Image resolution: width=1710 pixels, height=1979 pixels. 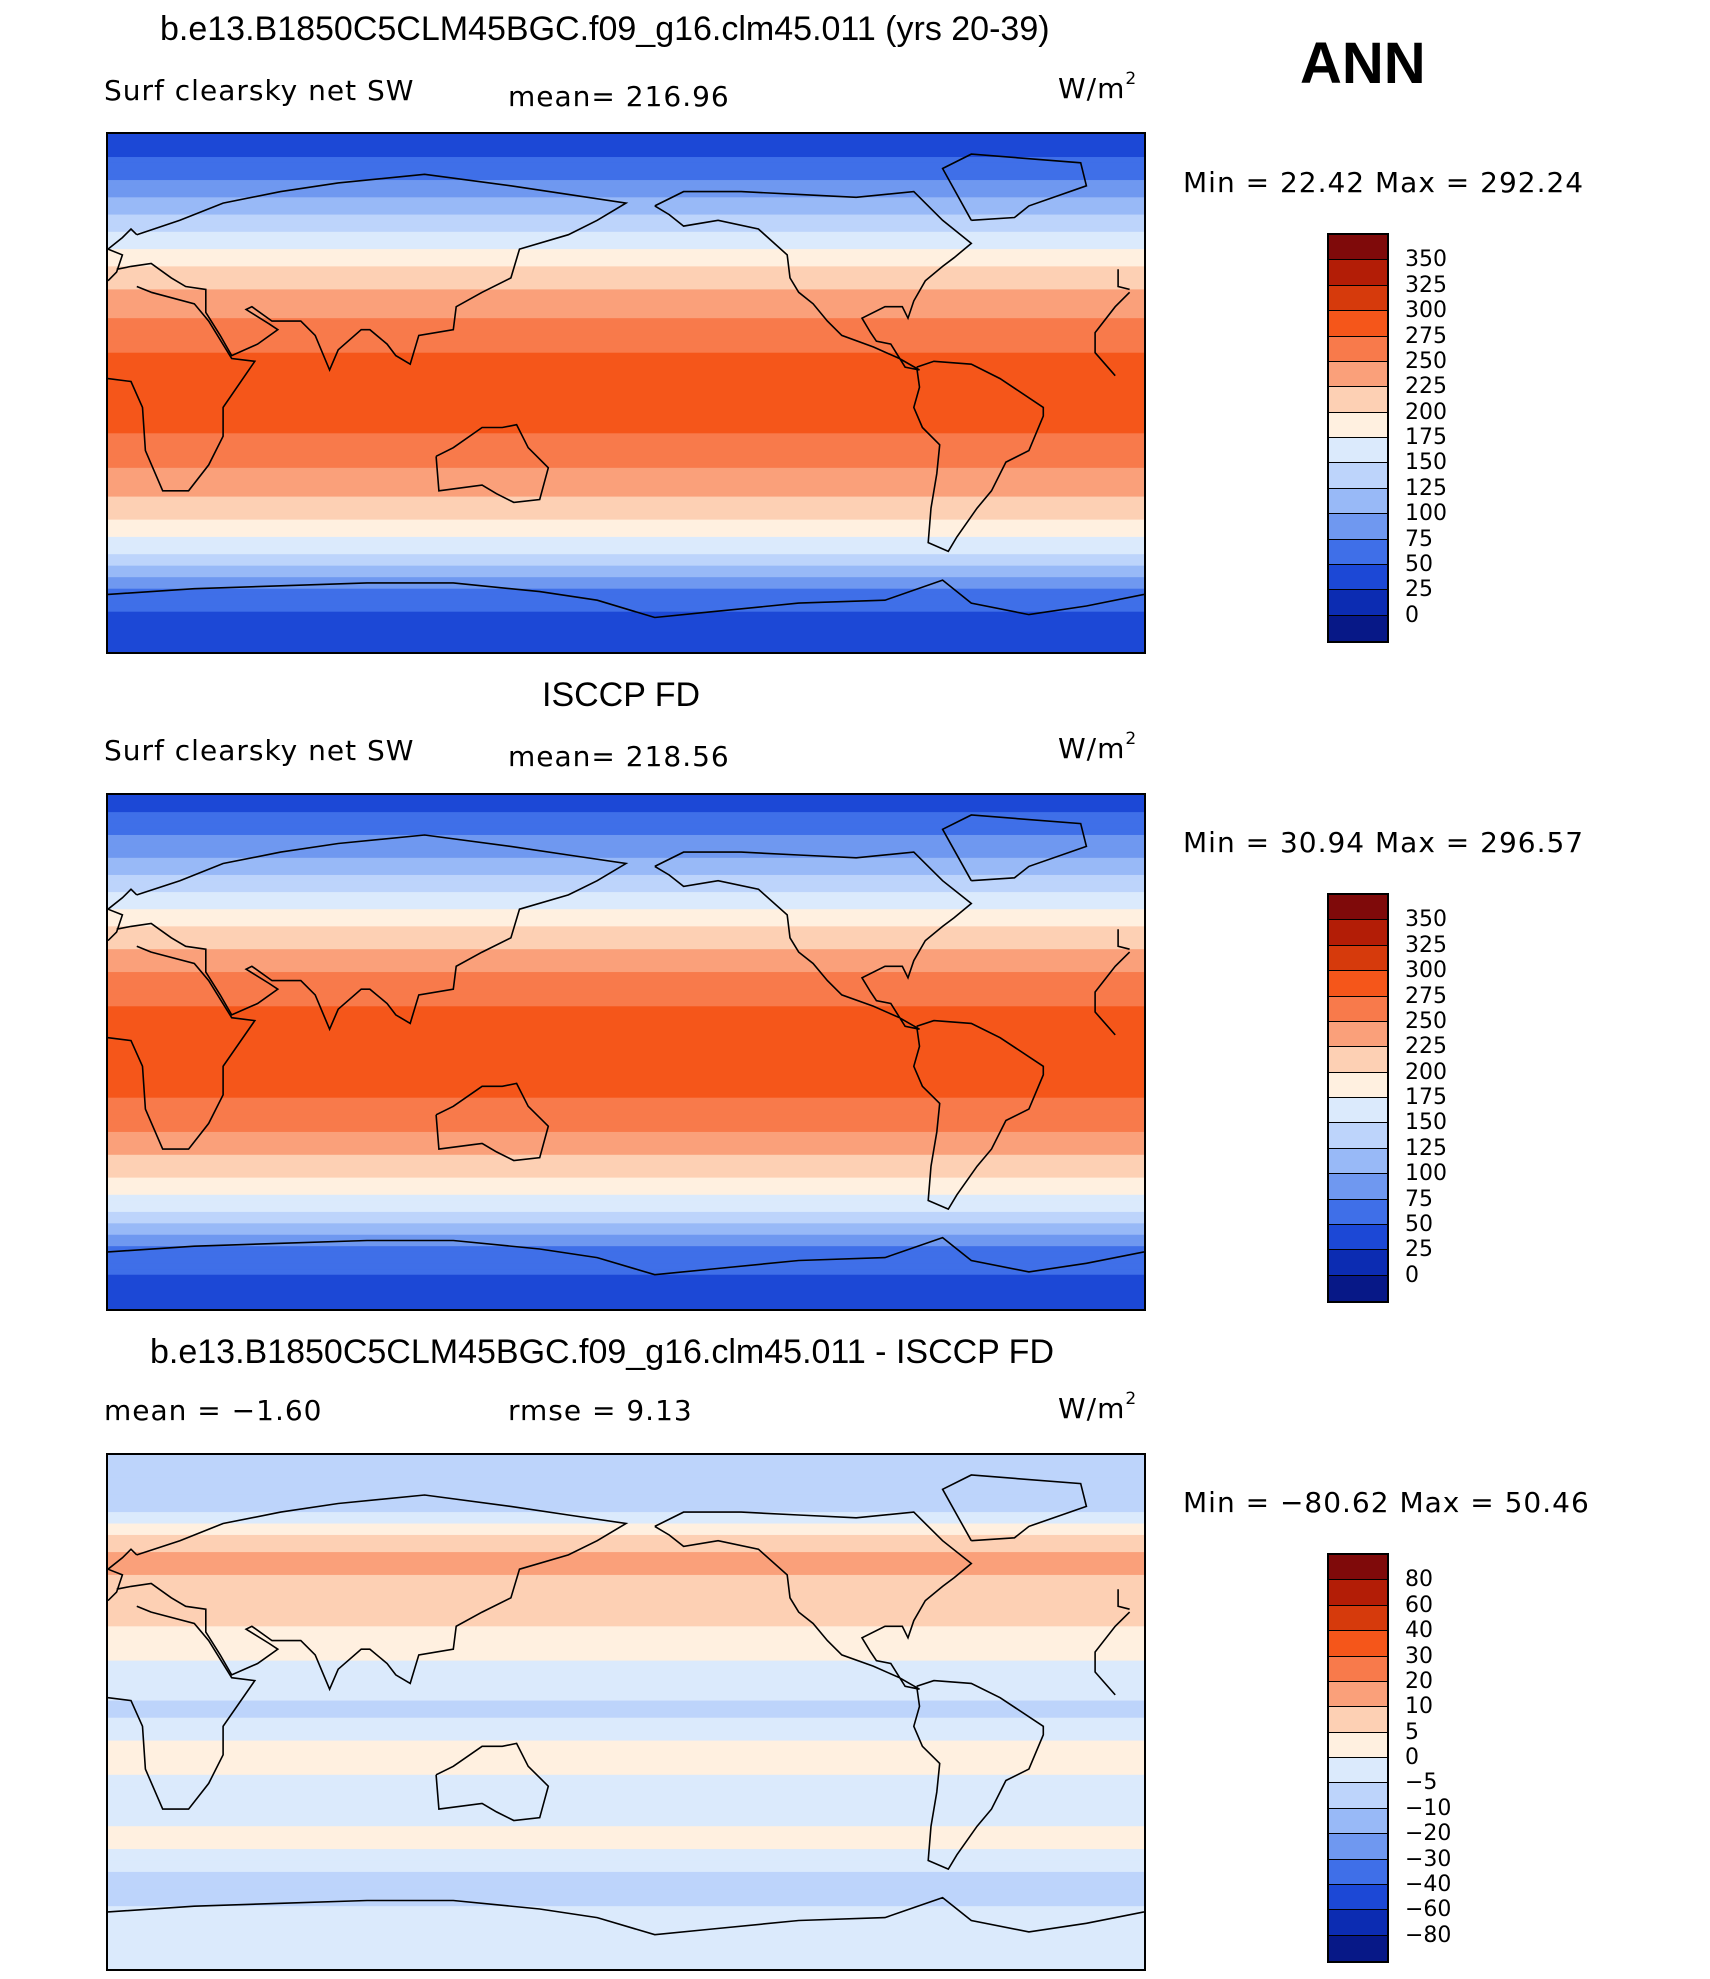 I want to click on colorbar-tick-label: 20, so click(x=1419, y=1681).